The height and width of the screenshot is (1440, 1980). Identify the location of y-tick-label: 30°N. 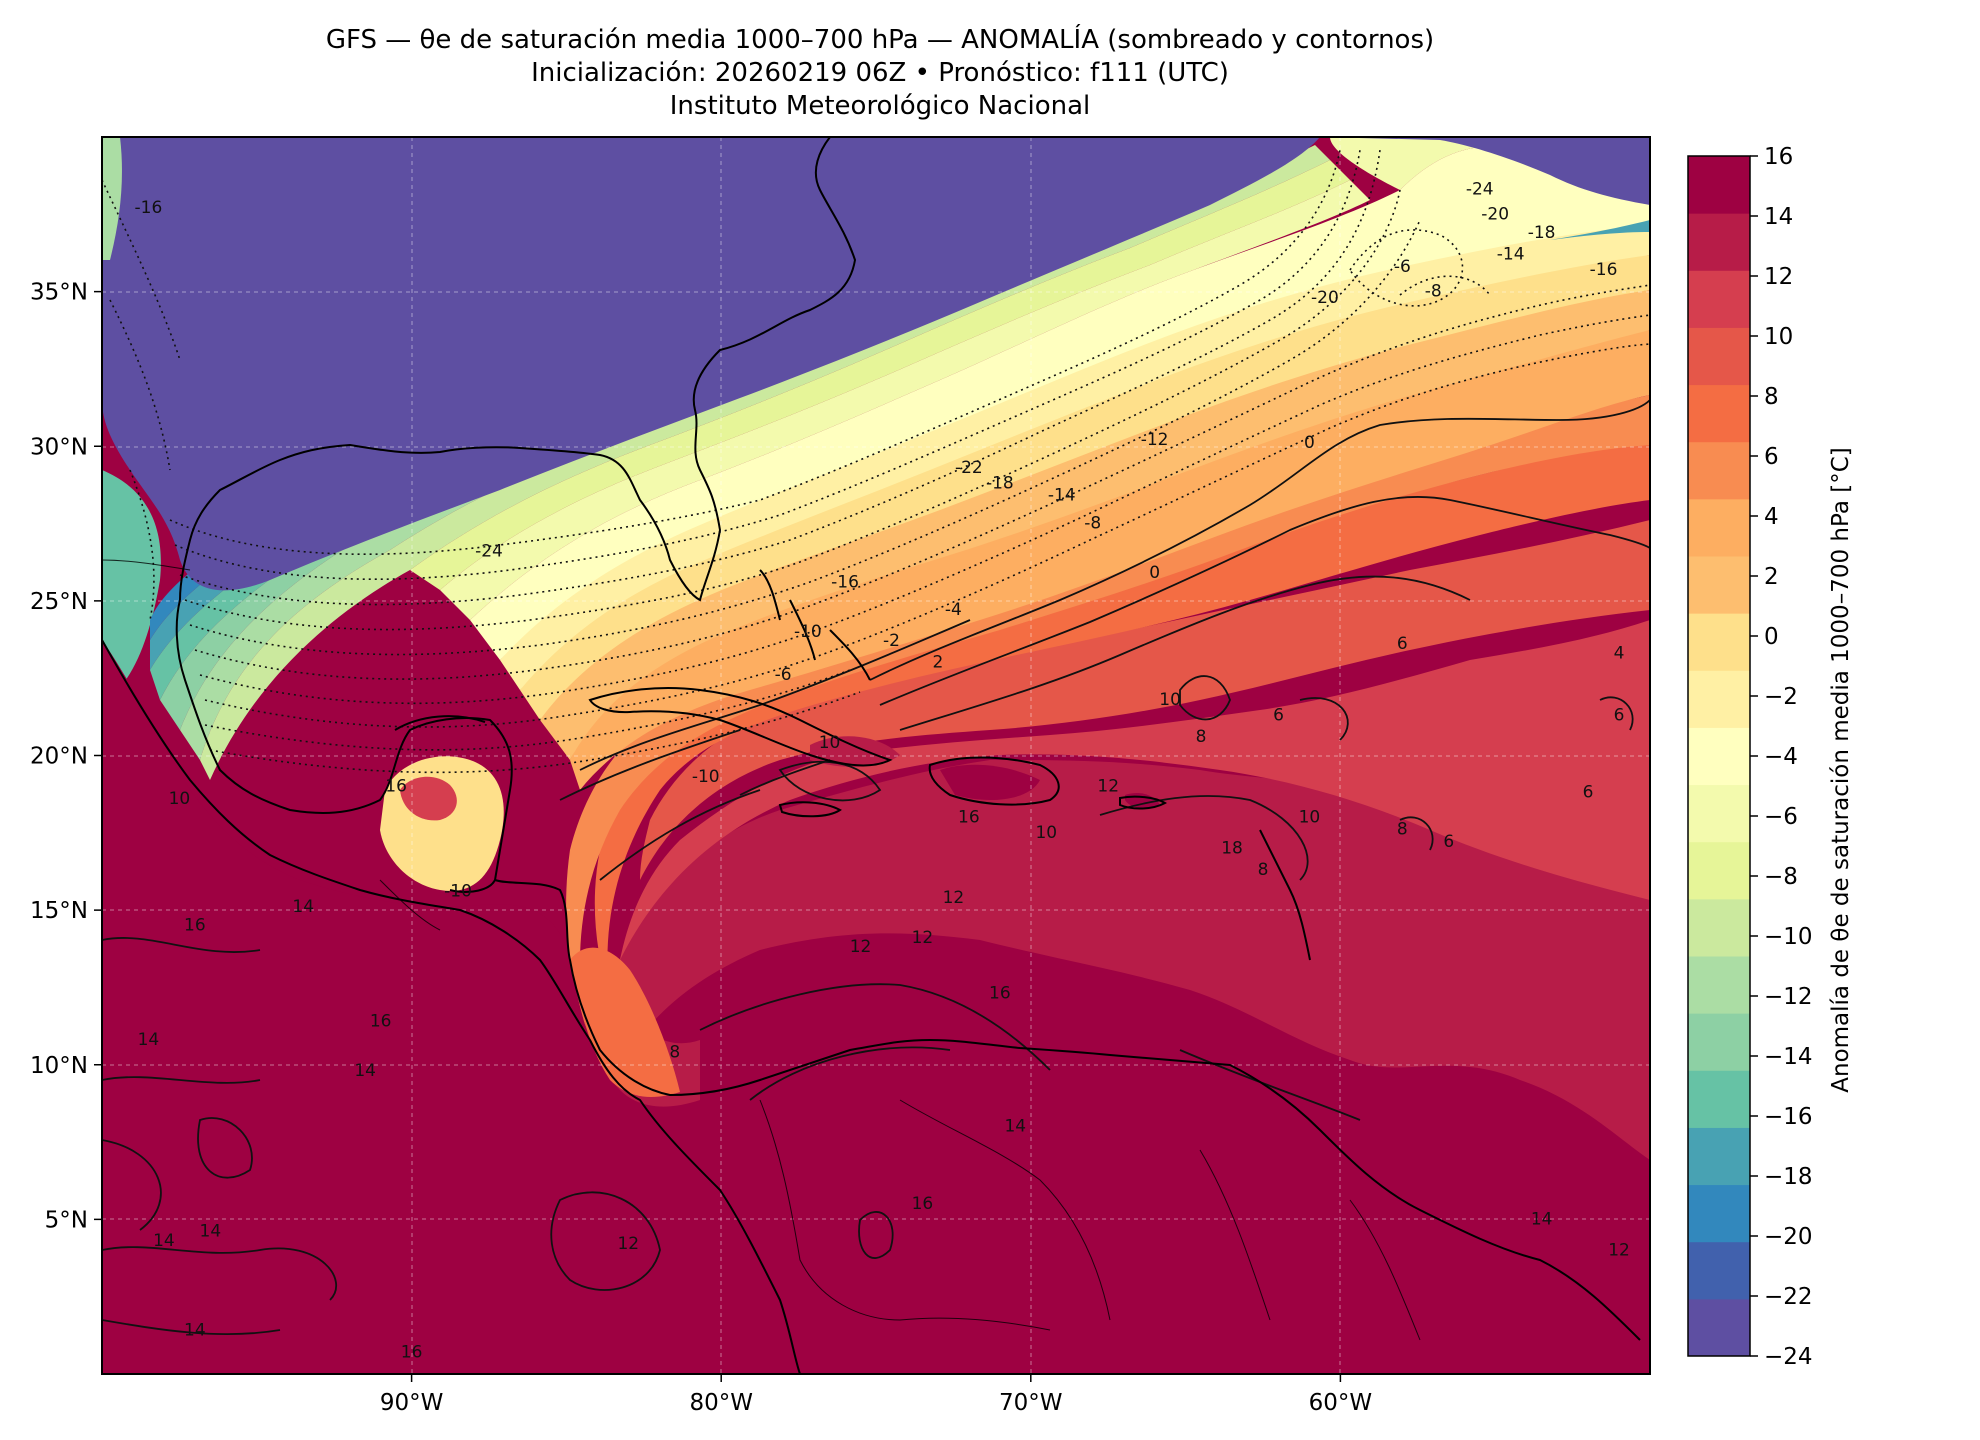
(59, 447).